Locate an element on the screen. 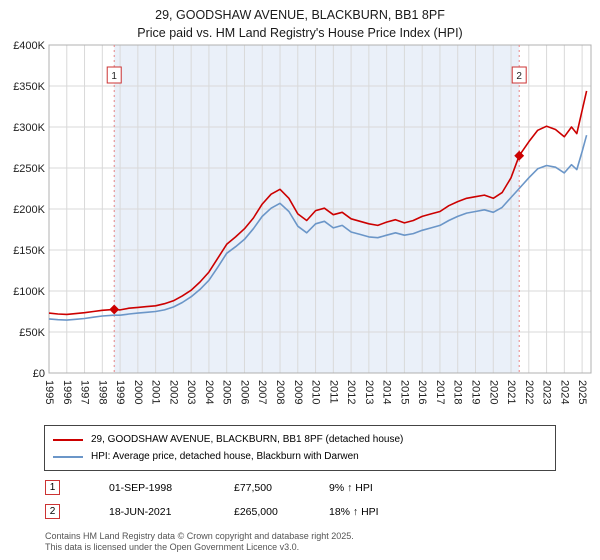 The height and width of the screenshot is (560, 600). svg-text: 1999 is located at coordinates (120, 392).